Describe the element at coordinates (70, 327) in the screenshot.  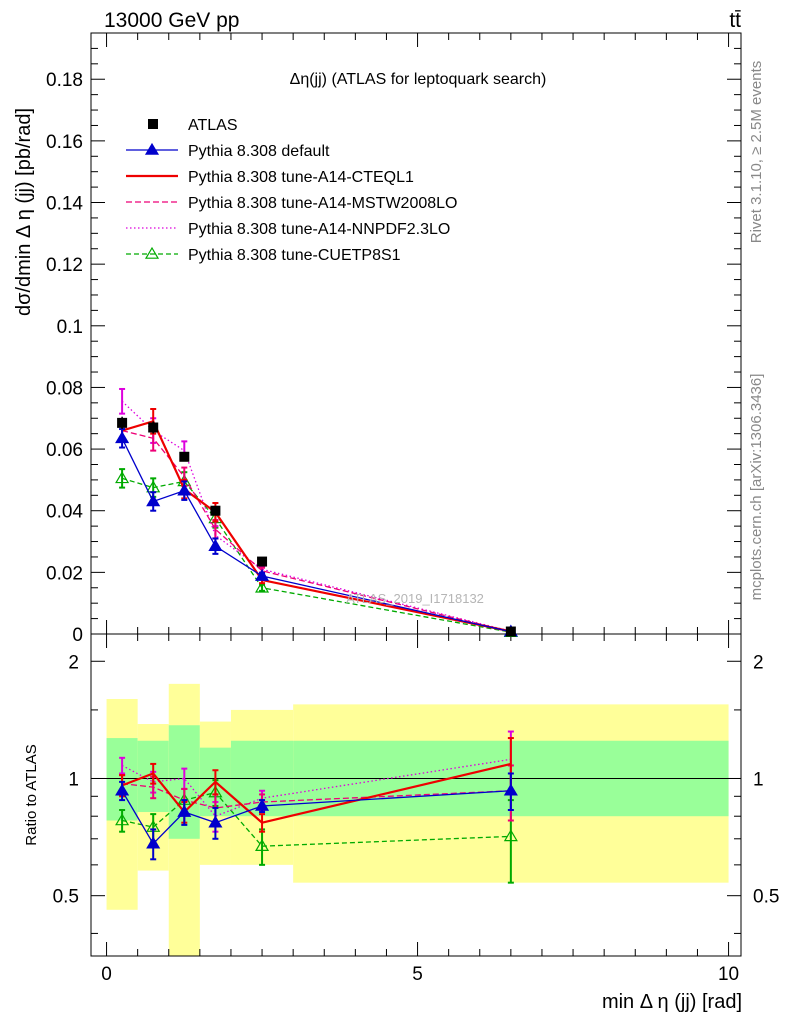
I see `y-tick-label: 0.1` at that location.